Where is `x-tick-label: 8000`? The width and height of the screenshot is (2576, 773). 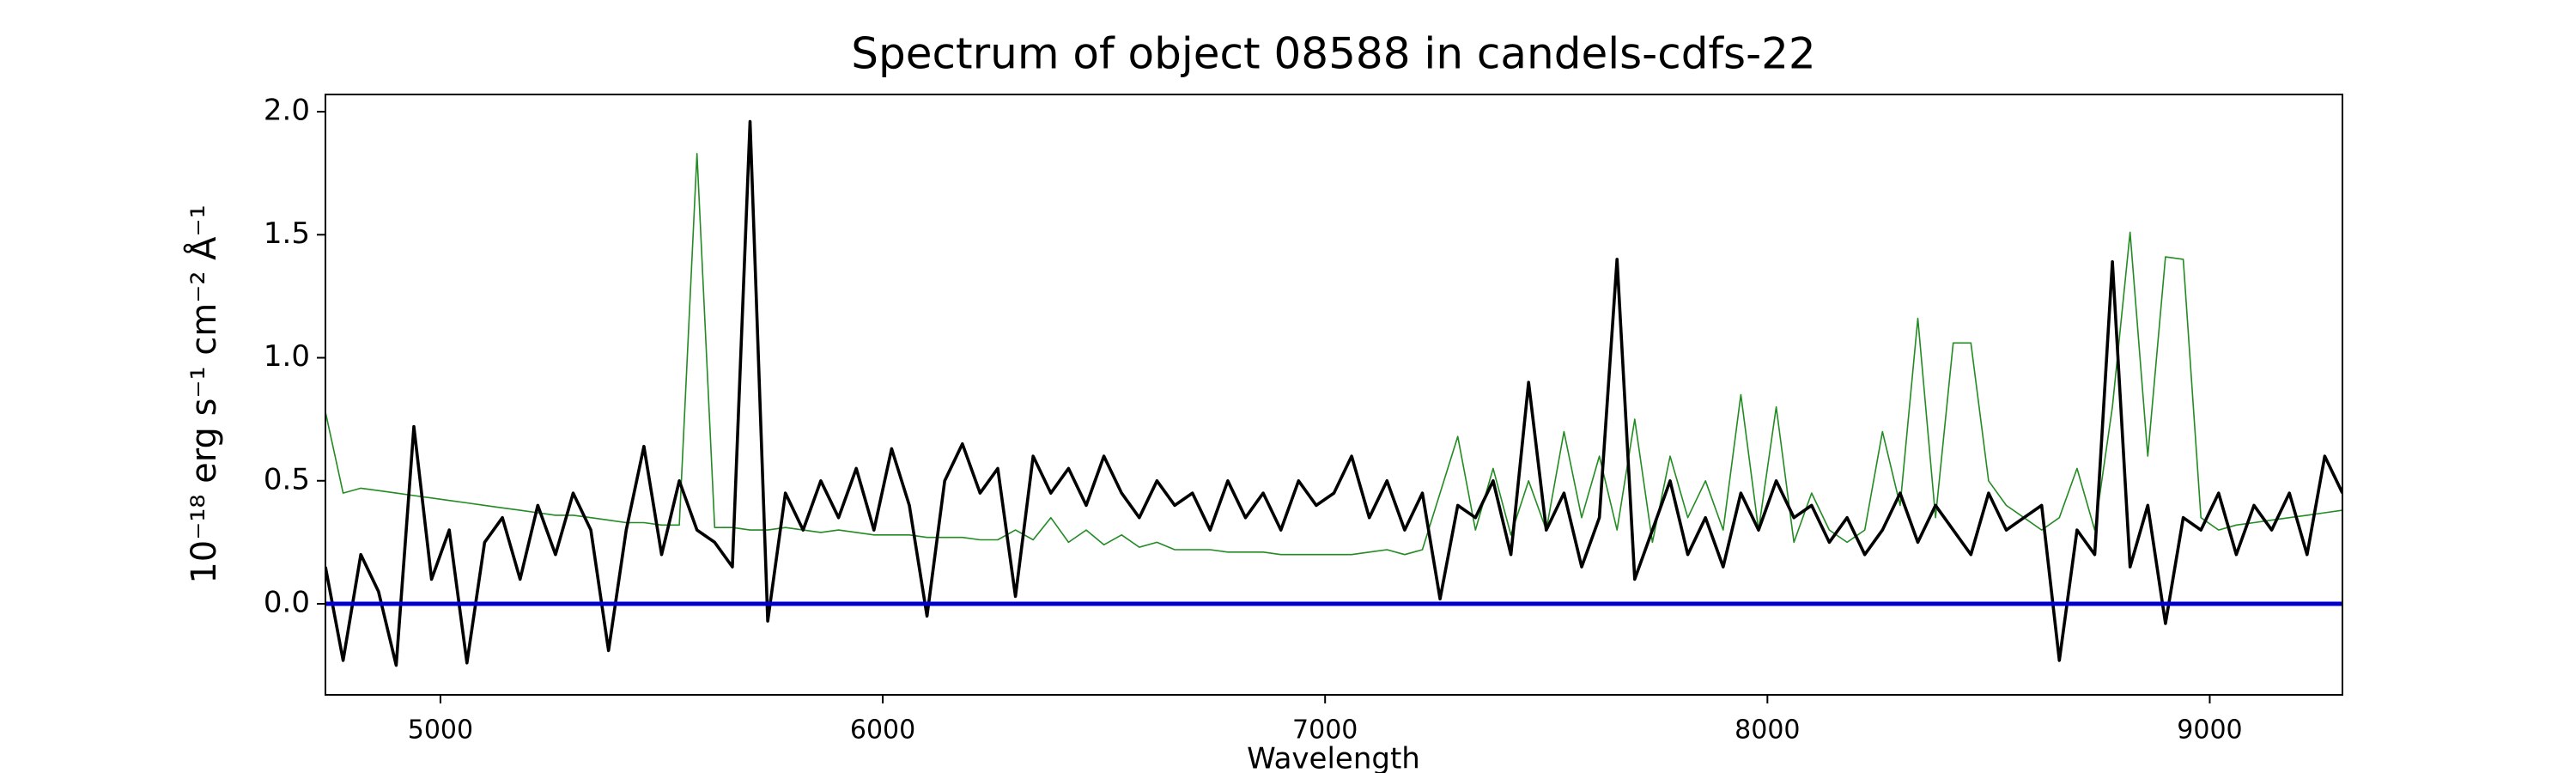
x-tick-label: 8000 is located at coordinates (1768, 730).